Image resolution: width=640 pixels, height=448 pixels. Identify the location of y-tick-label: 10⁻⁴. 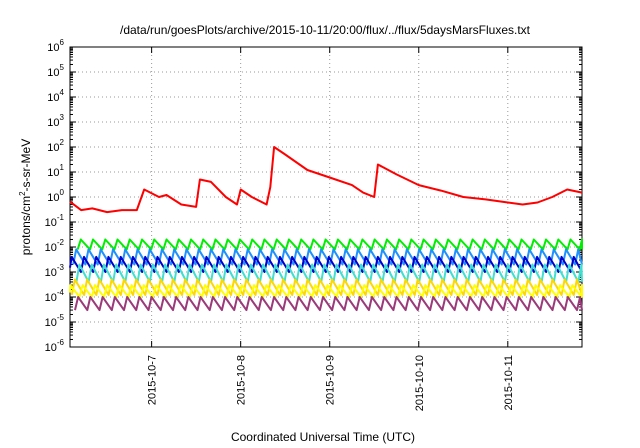
(55, 296).